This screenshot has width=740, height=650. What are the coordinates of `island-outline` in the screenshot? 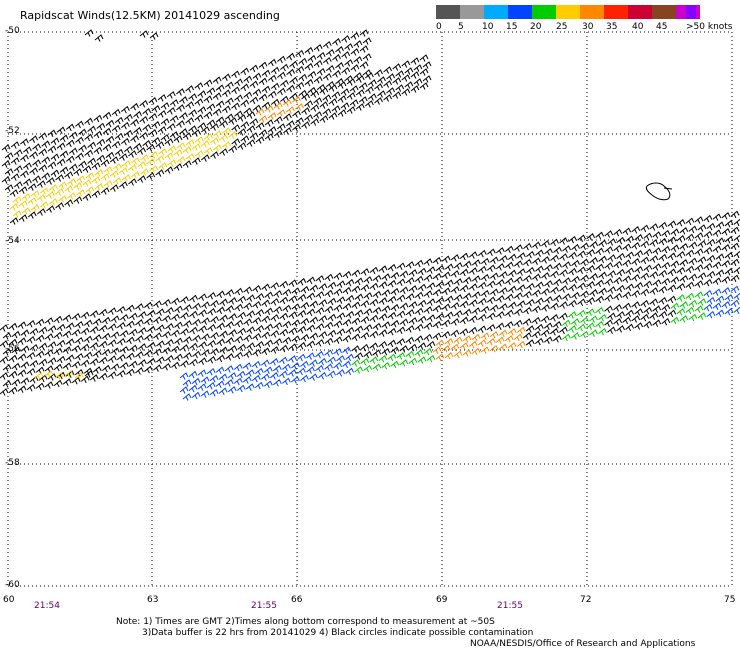 It's located at (659, 191).